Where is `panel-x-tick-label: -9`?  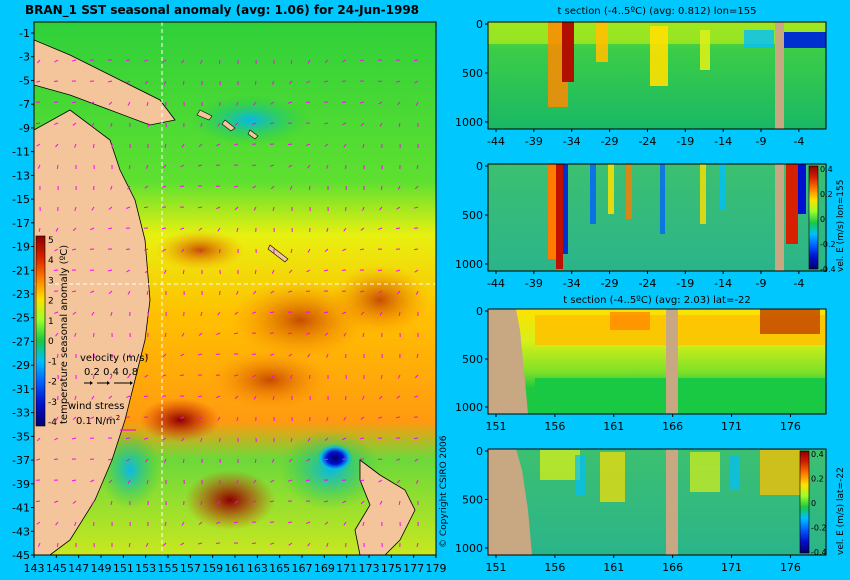 panel-x-tick-label: -9 is located at coordinates (761, 141).